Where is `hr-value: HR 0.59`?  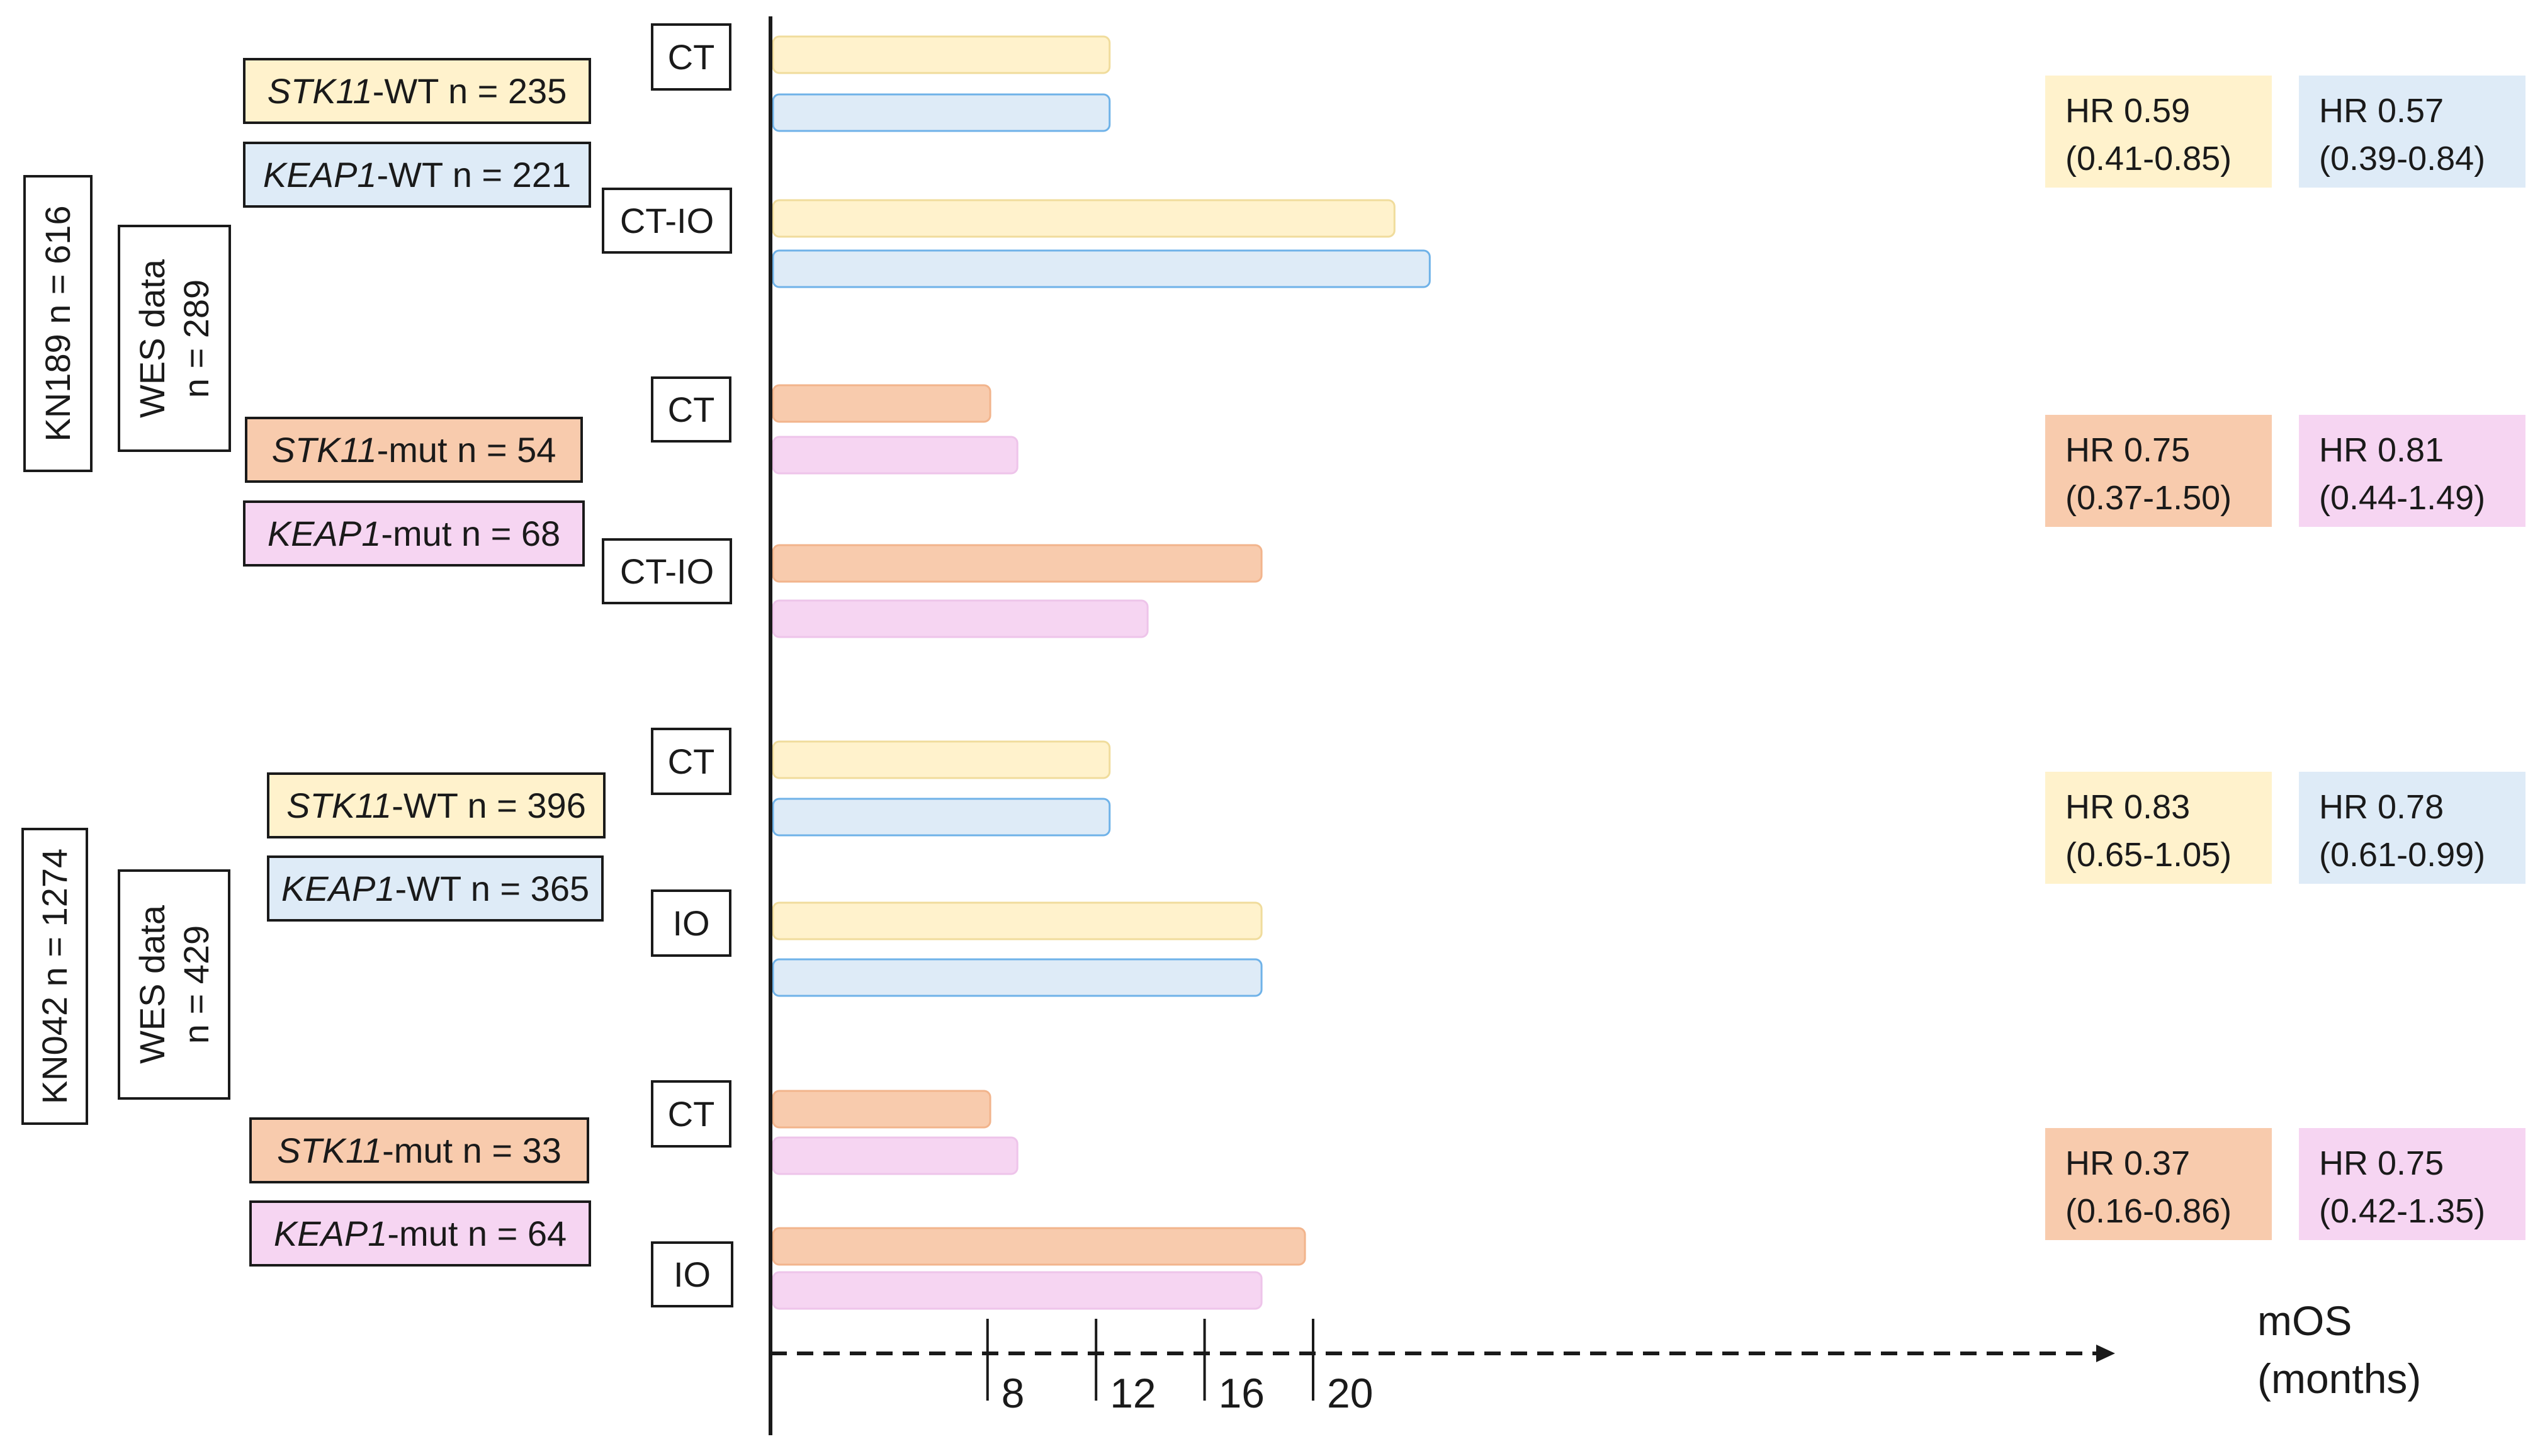
hr-value: HR 0.59 is located at coordinates (2128, 111).